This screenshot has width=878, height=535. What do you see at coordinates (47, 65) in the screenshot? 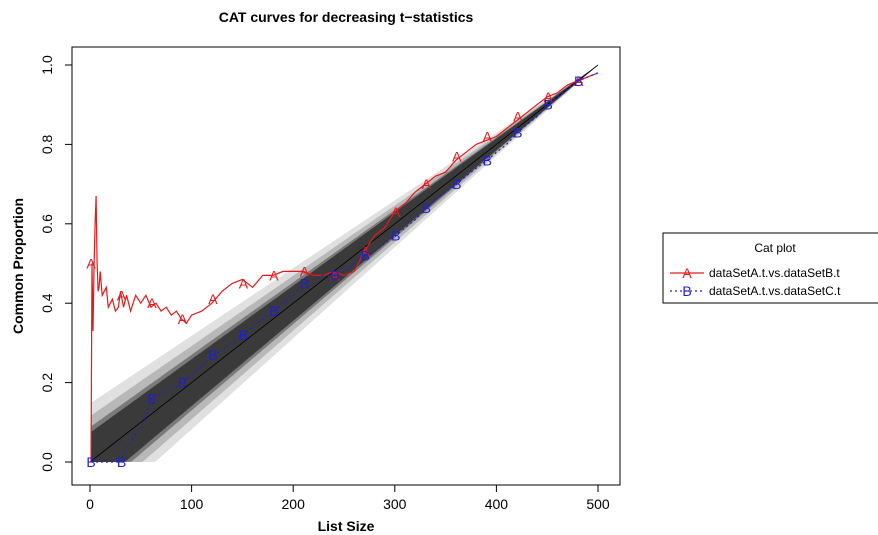
I see `y-tick-label: 1.0` at bounding box center [47, 65].